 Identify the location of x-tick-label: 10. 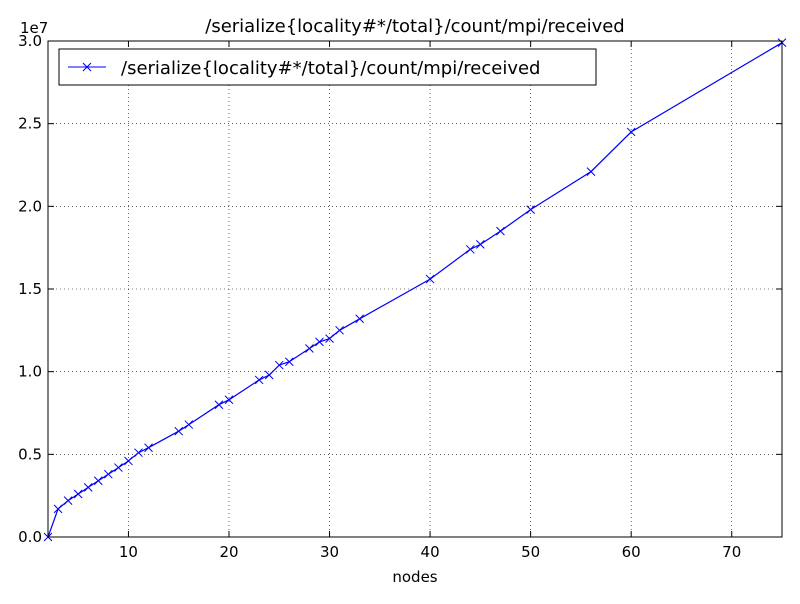
(128, 552).